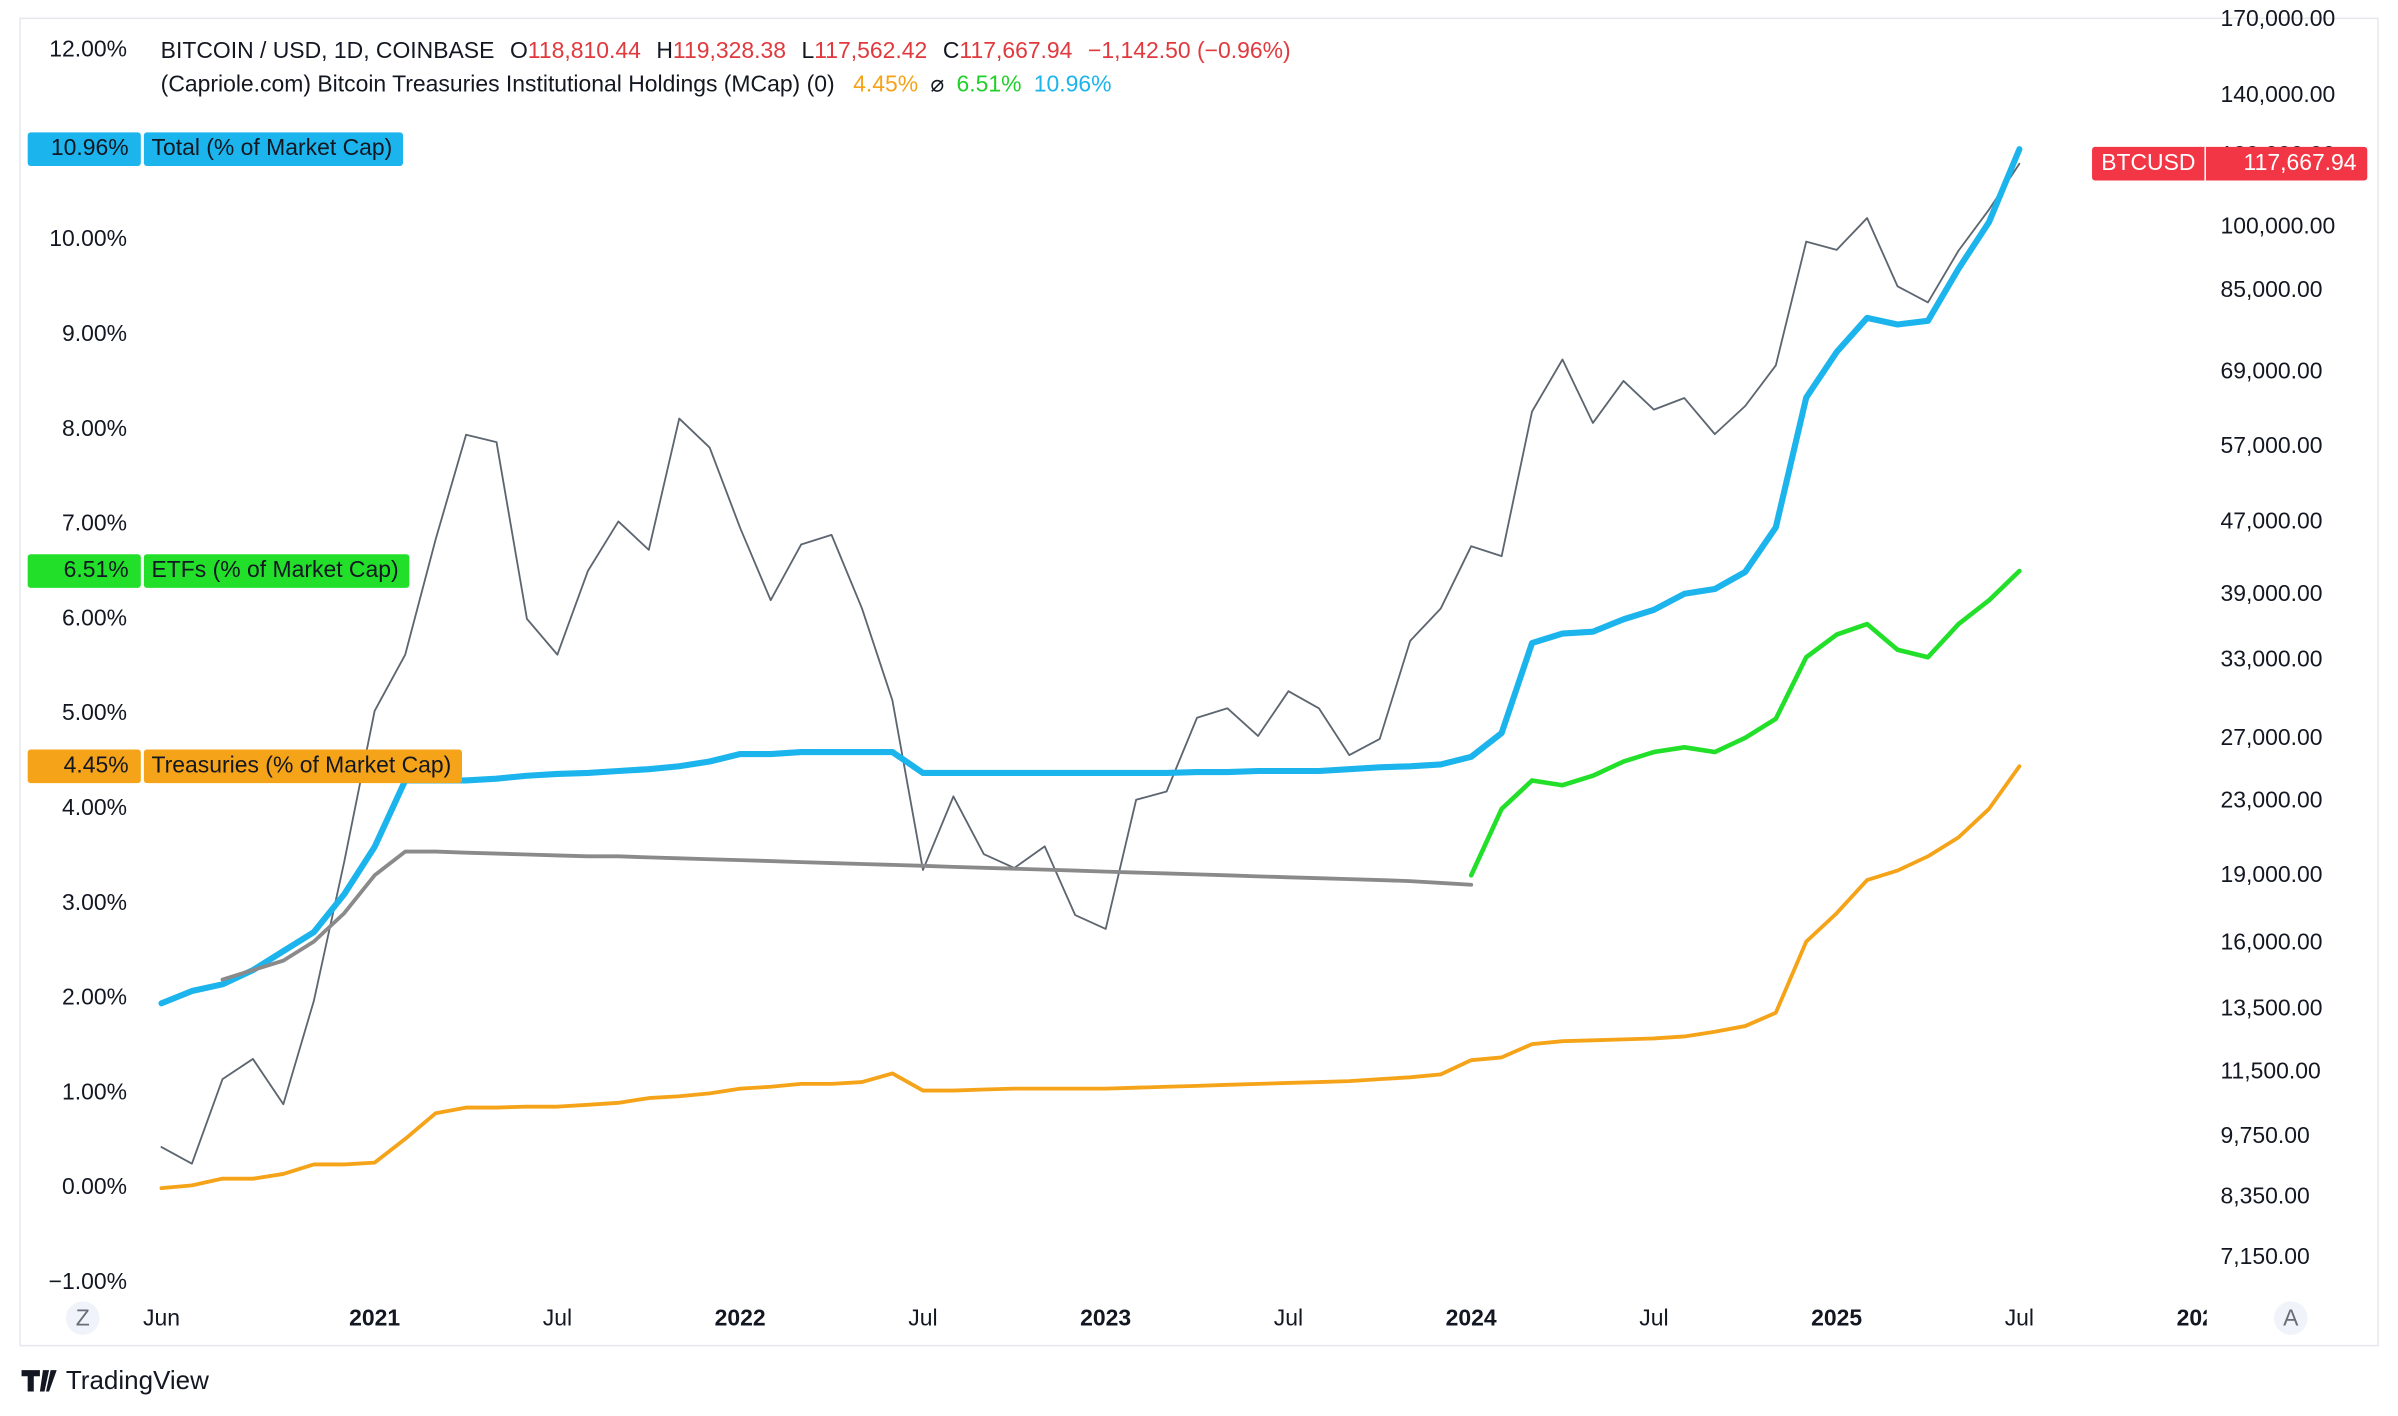  What do you see at coordinates (2148, 162) in the screenshot?
I see `price-tag-name: BTCUSD` at bounding box center [2148, 162].